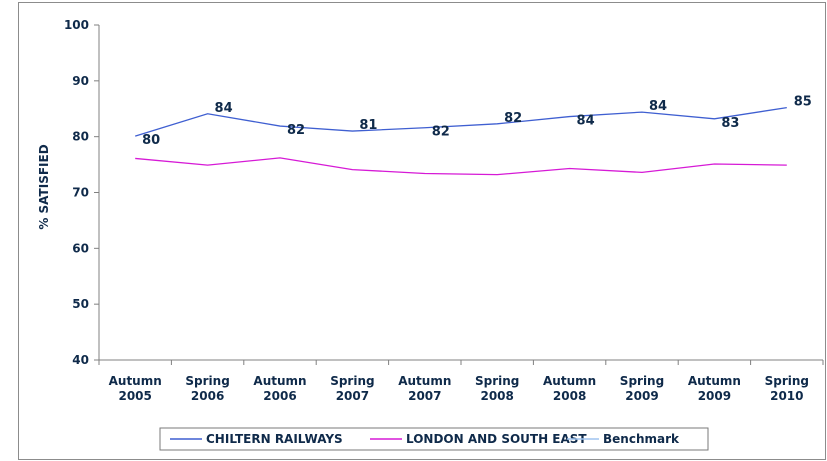  I want to click on x-category-label: Spring 2008, so click(497, 388).